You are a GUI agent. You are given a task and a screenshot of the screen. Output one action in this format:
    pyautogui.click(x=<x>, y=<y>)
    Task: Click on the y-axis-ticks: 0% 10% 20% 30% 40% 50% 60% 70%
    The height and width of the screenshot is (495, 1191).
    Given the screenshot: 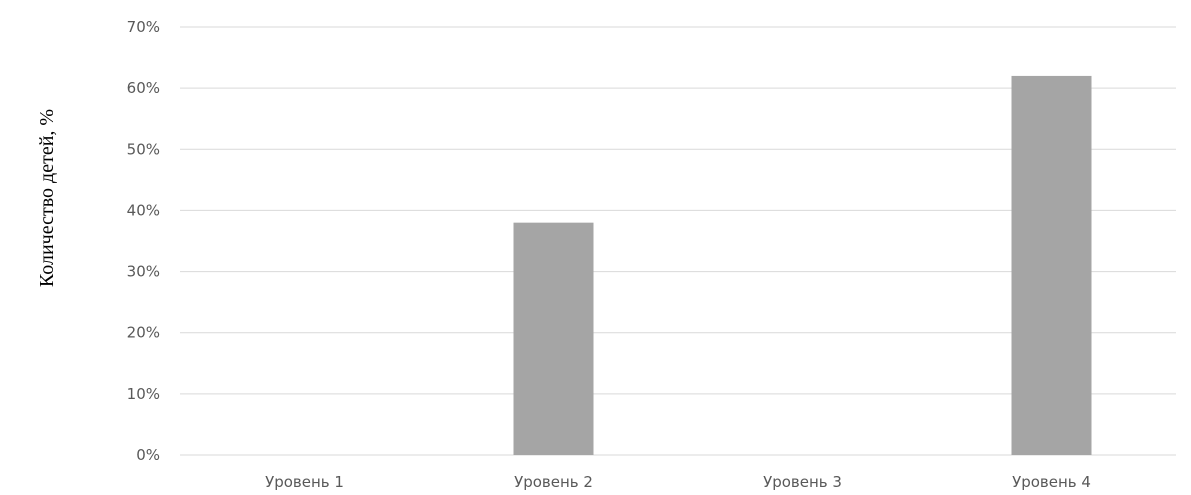 What is the action you would take?
    pyautogui.click(x=143, y=241)
    